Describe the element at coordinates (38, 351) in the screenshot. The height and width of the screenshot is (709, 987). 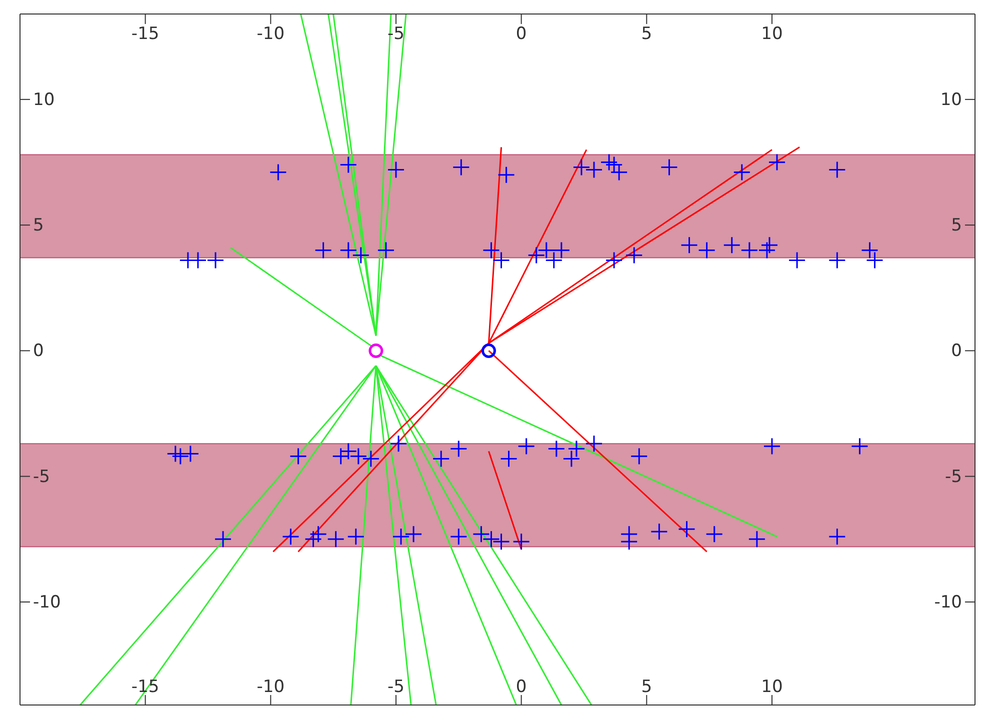
I see `y-tick-label: 0` at that location.